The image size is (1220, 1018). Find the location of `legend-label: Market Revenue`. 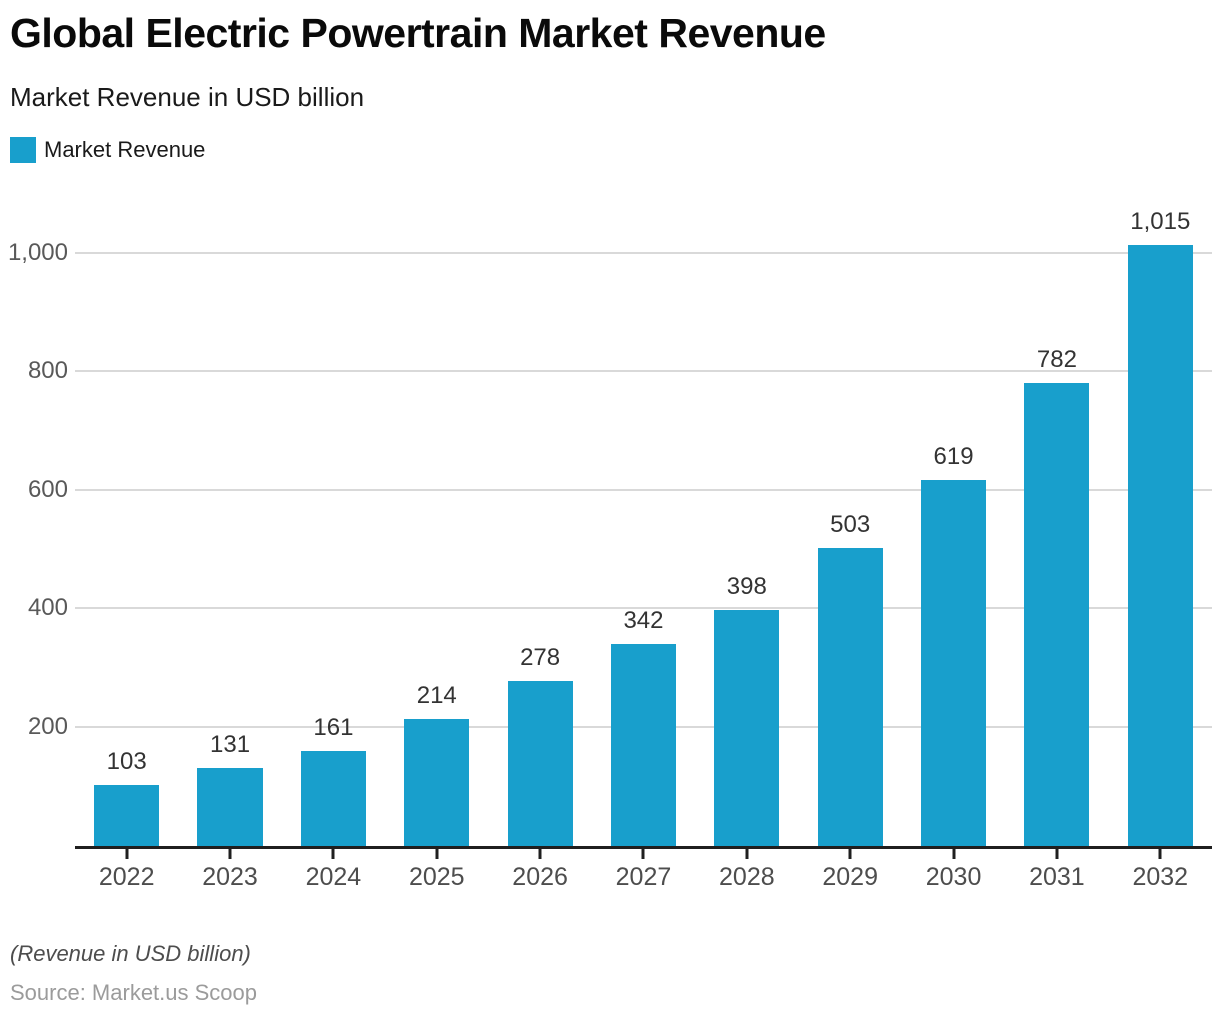

legend-label: Market Revenue is located at coordinates (125, 149).